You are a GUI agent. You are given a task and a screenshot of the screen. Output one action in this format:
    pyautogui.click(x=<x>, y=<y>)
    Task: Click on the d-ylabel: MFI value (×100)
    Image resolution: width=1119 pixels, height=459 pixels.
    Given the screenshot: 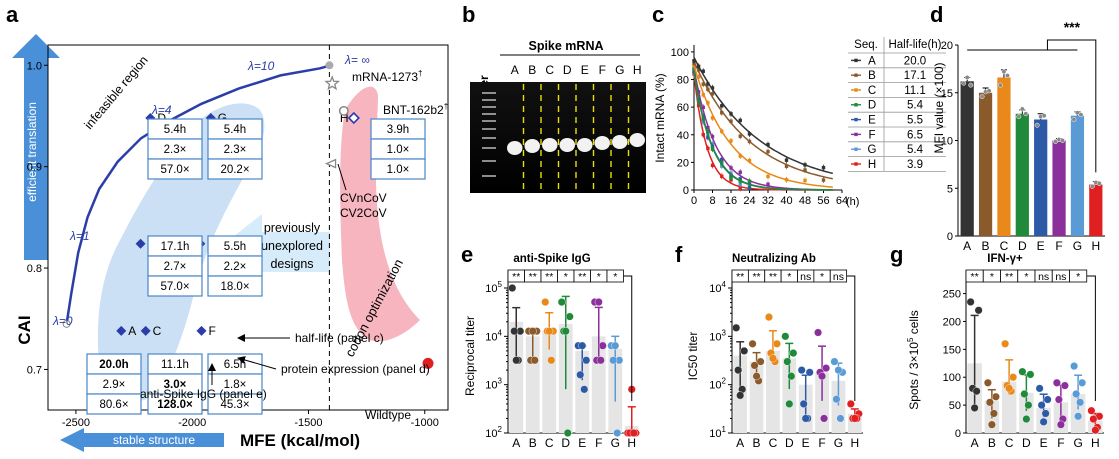 What is the action you would take?
    pyautogui.click(x=939, y=107)
    